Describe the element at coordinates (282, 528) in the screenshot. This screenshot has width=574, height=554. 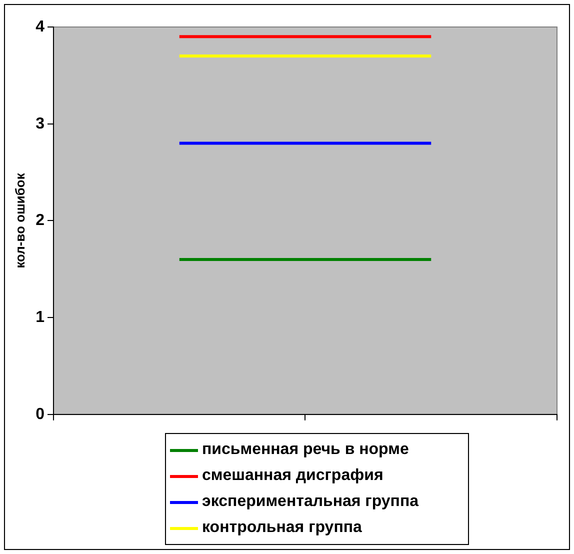
I see `legend-label: контрольная группа` at that location.